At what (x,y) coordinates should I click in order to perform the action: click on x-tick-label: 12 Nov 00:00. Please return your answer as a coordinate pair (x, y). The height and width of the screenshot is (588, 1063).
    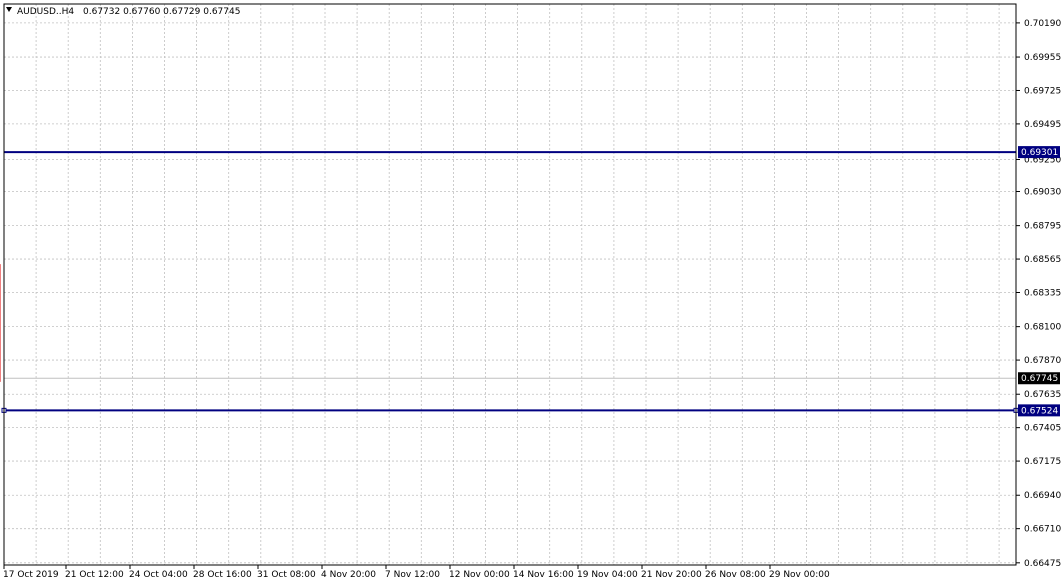
    Looking at the image, I should click on (479, 575).